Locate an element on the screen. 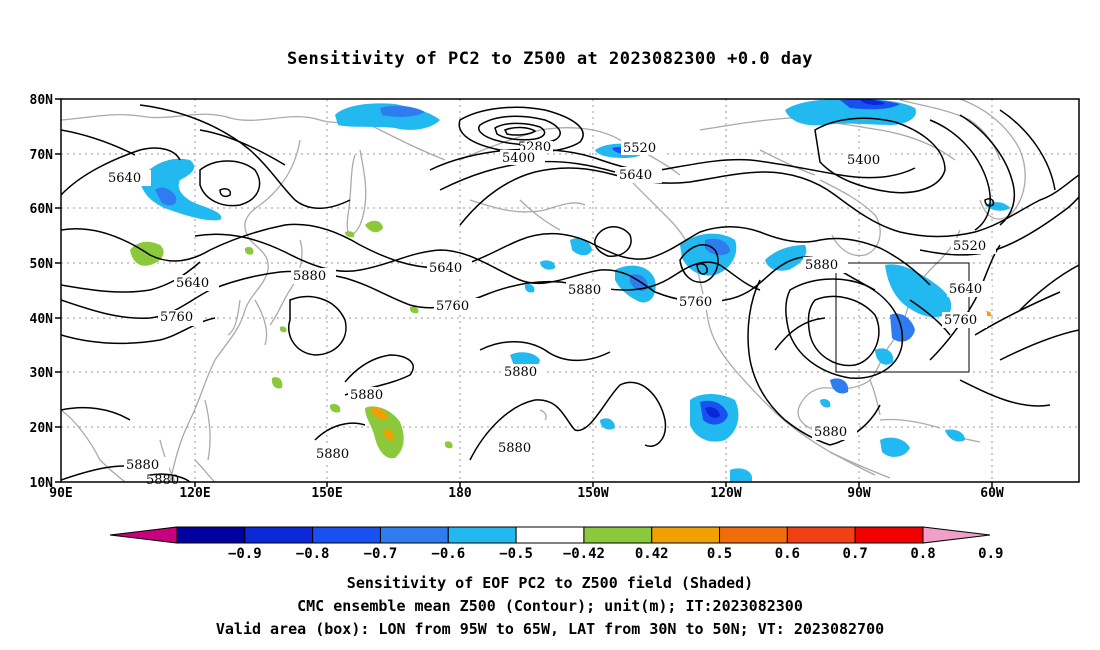 The image size is (1100, 650). colorbar-label: 0.5 is located at coordinates (719, 554).